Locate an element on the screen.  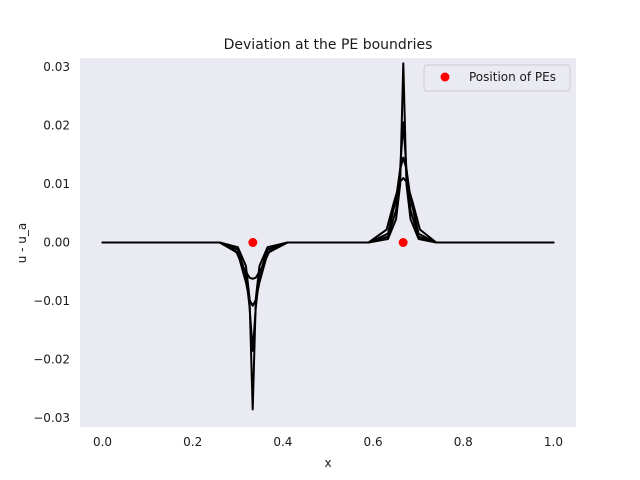
legend-box is located at coordinates (497, 78).